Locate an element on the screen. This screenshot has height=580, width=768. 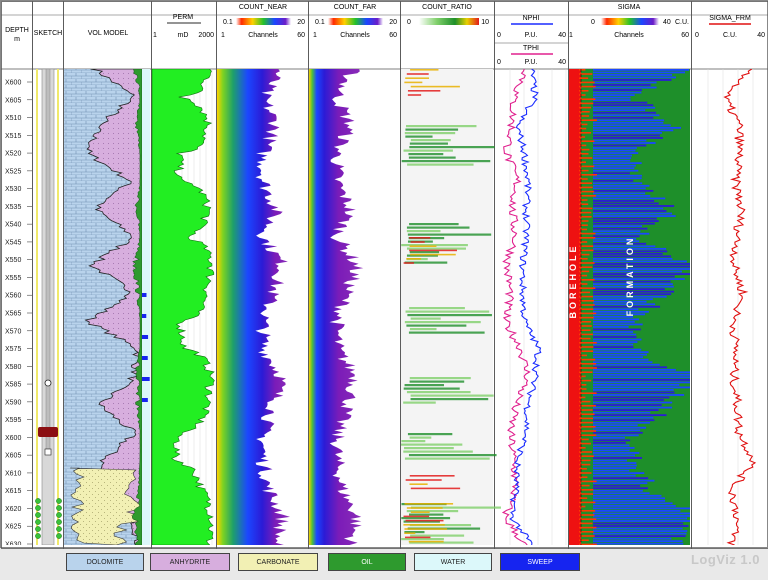
sigma-axis-min: 1 is located at coordinates (571, 35).